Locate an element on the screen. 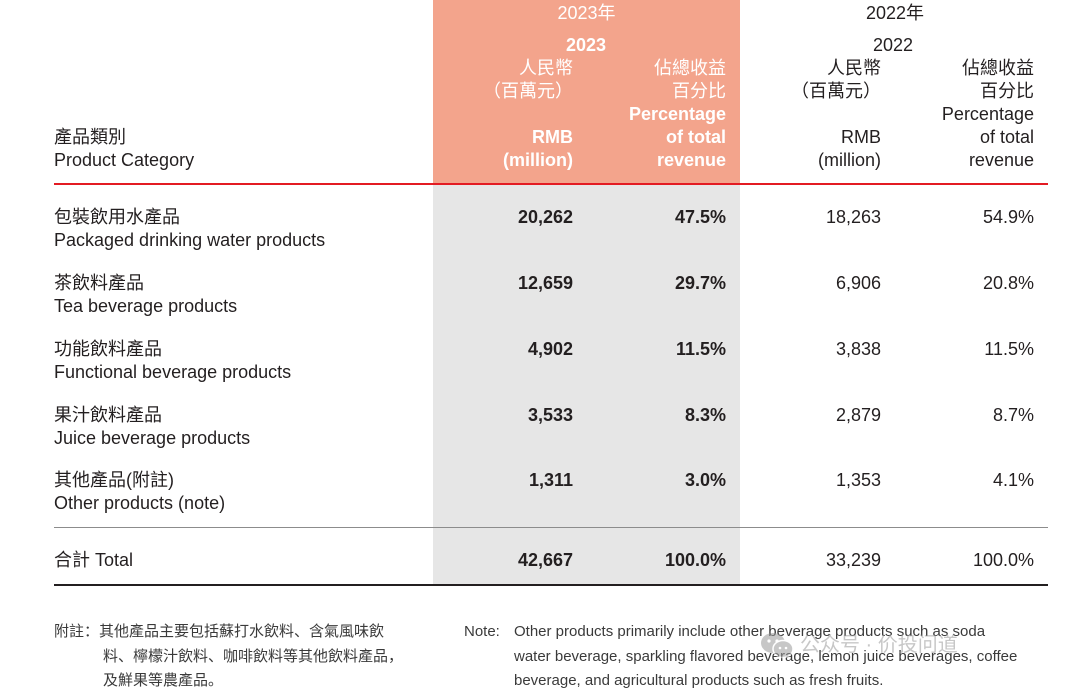 This screenshot has width=1080, height=694. highlight-2023-header is located at coordinates (586, 92).